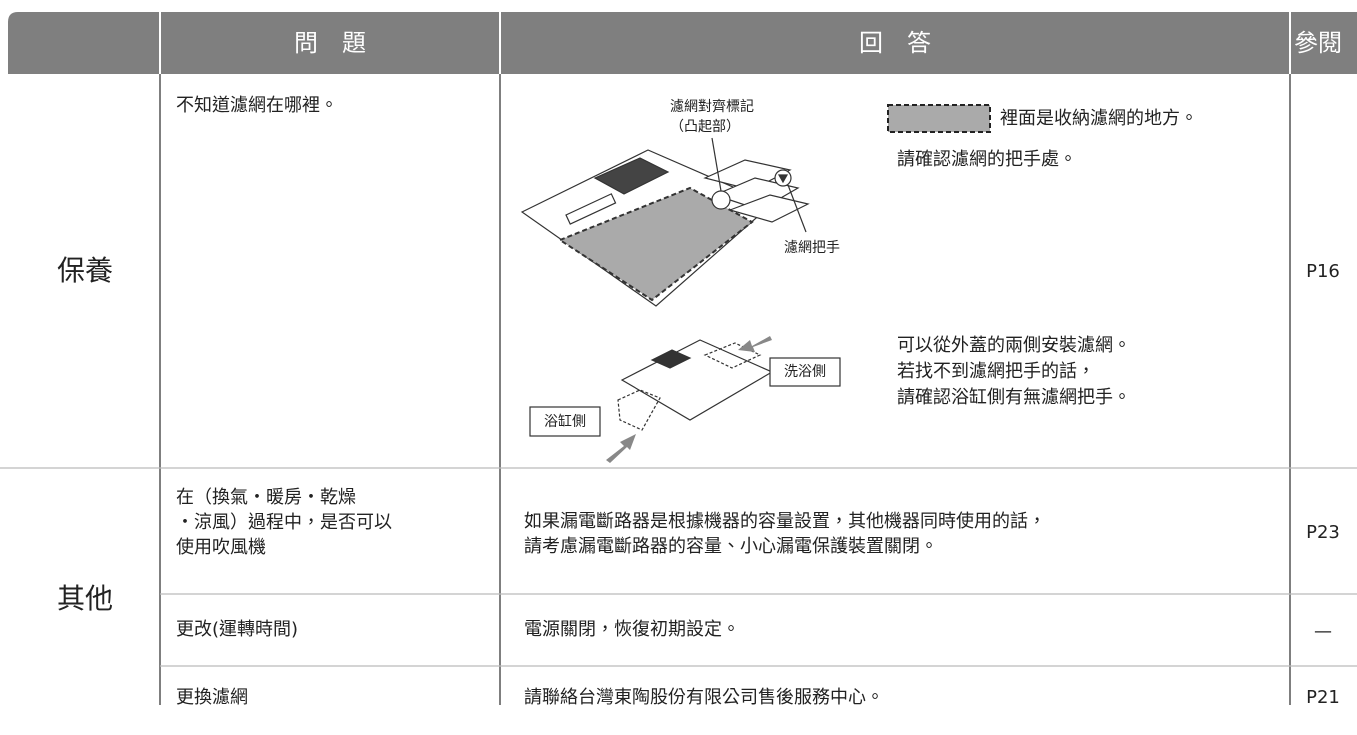 Image resolution: width=1357 pixels, height=735 pixels. What do you see at coordinates (266, 497) in the screenshot?
I see `question: 在（換氣・暖房・乾燥` at bounding box center [266, 497].